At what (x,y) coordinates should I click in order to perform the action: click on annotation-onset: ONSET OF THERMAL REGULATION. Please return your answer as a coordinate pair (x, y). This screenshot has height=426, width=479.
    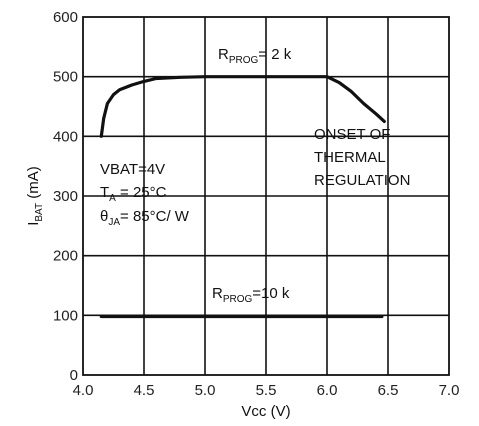
    Looking at the image, I should click on (362, 157).